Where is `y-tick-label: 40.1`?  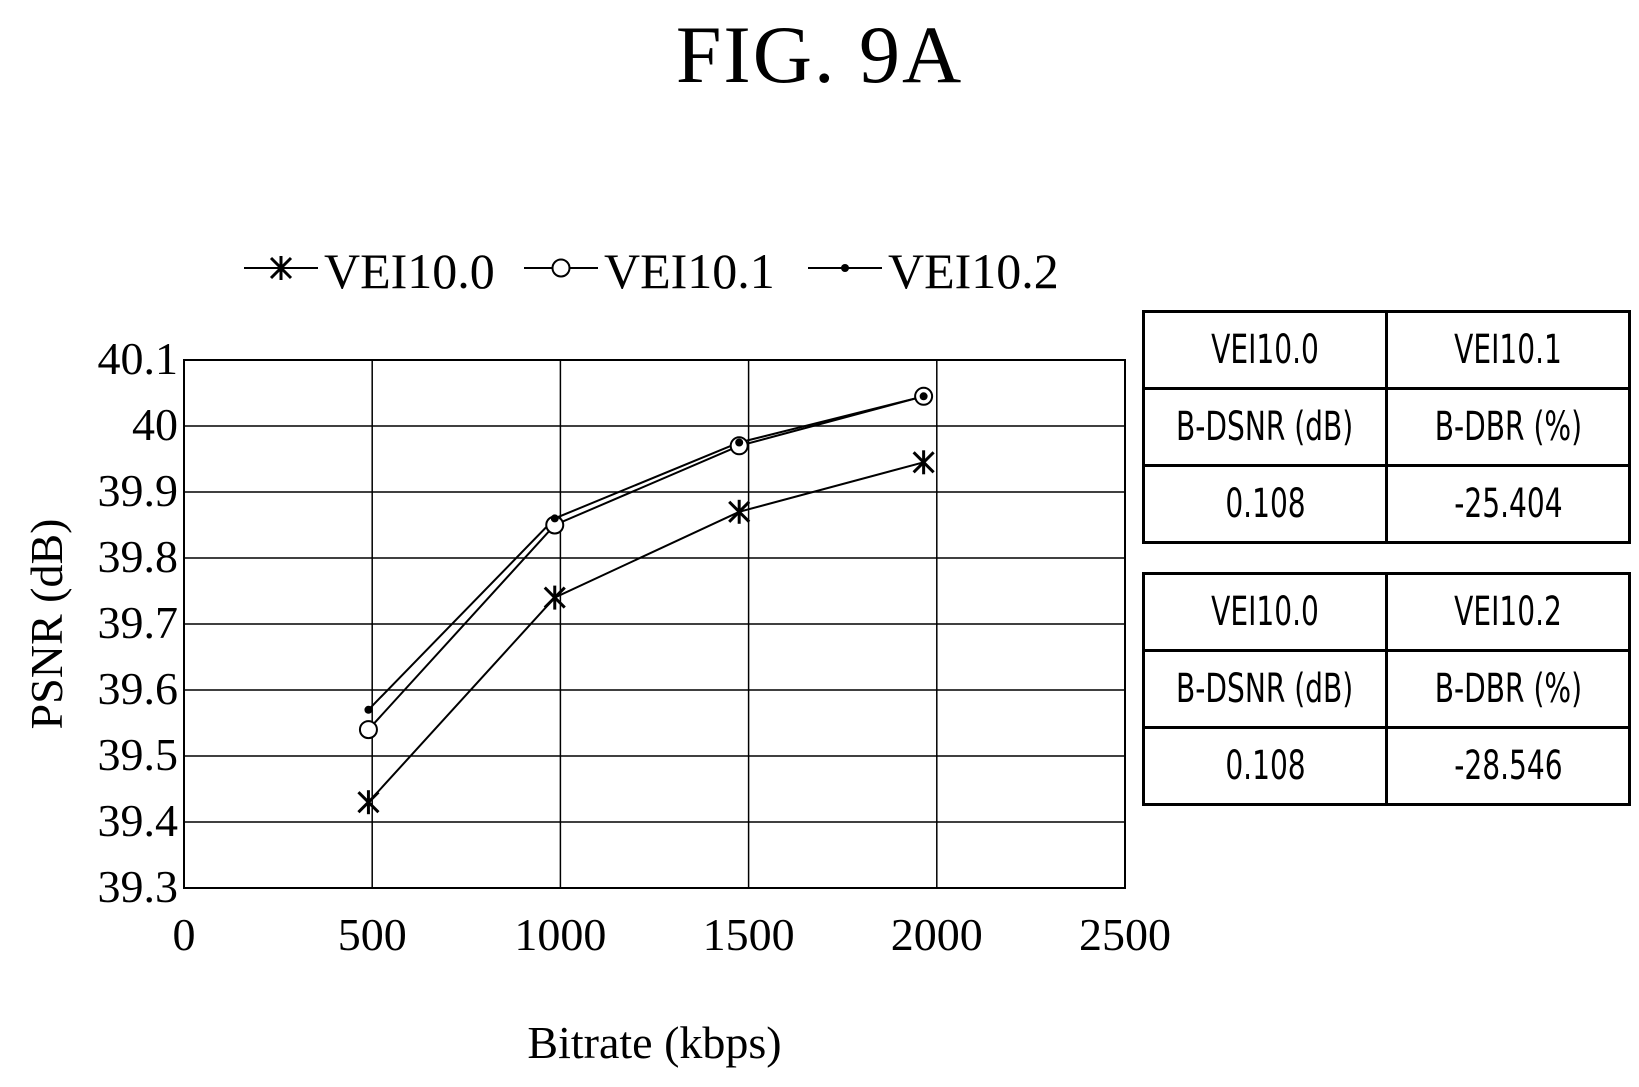
y-tick-label: 40.1 is located at coordinates (138, 358).